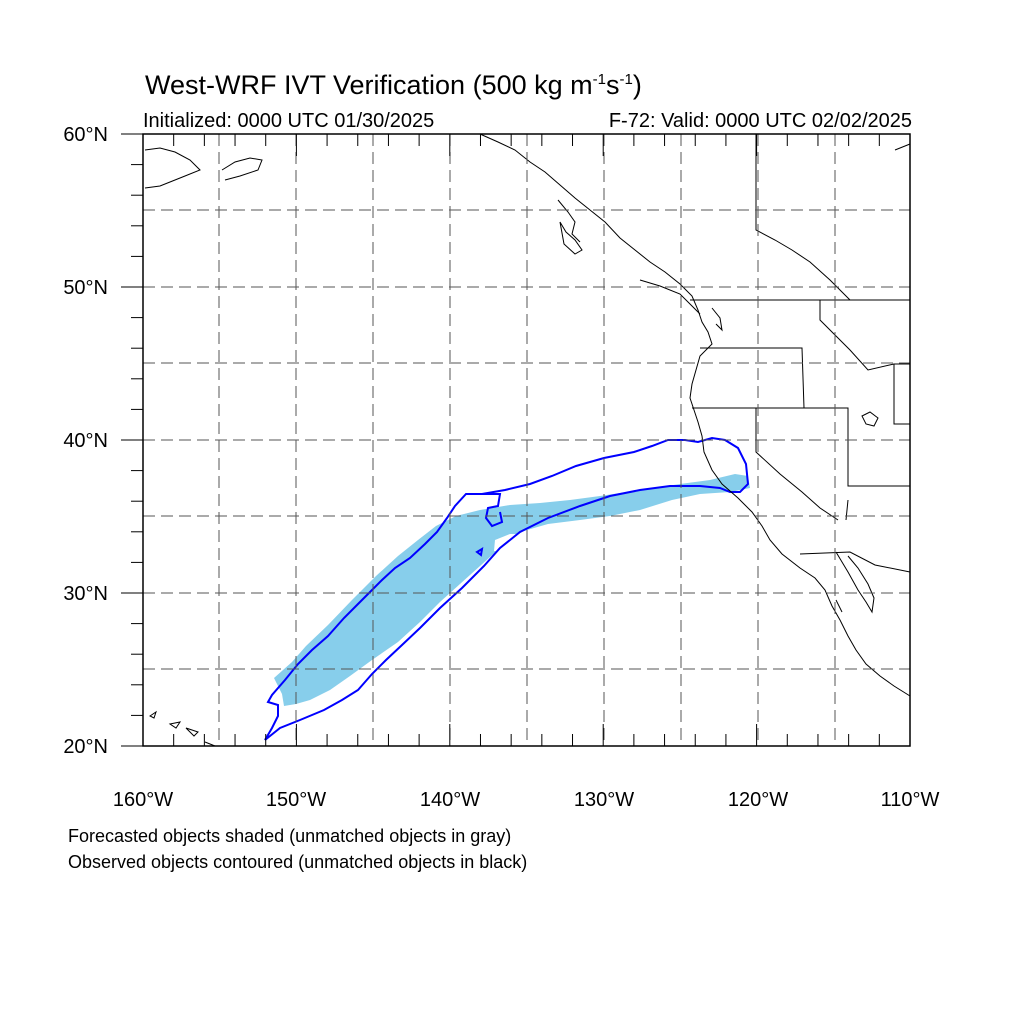 The height and width of the screenshot is (1024, 1024). What do you see at coordinates (512, 590) in the screenshot?
I see `forecast-object` at bounding box center [512, 590].